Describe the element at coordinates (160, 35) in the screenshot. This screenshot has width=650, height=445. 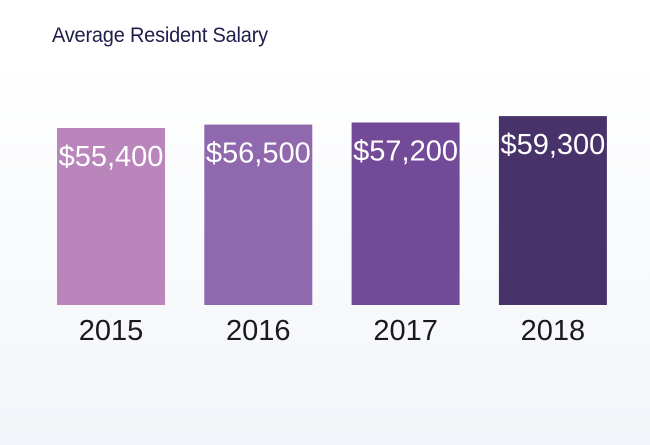
I see `chart-title: Average Resident Salary` at that location.